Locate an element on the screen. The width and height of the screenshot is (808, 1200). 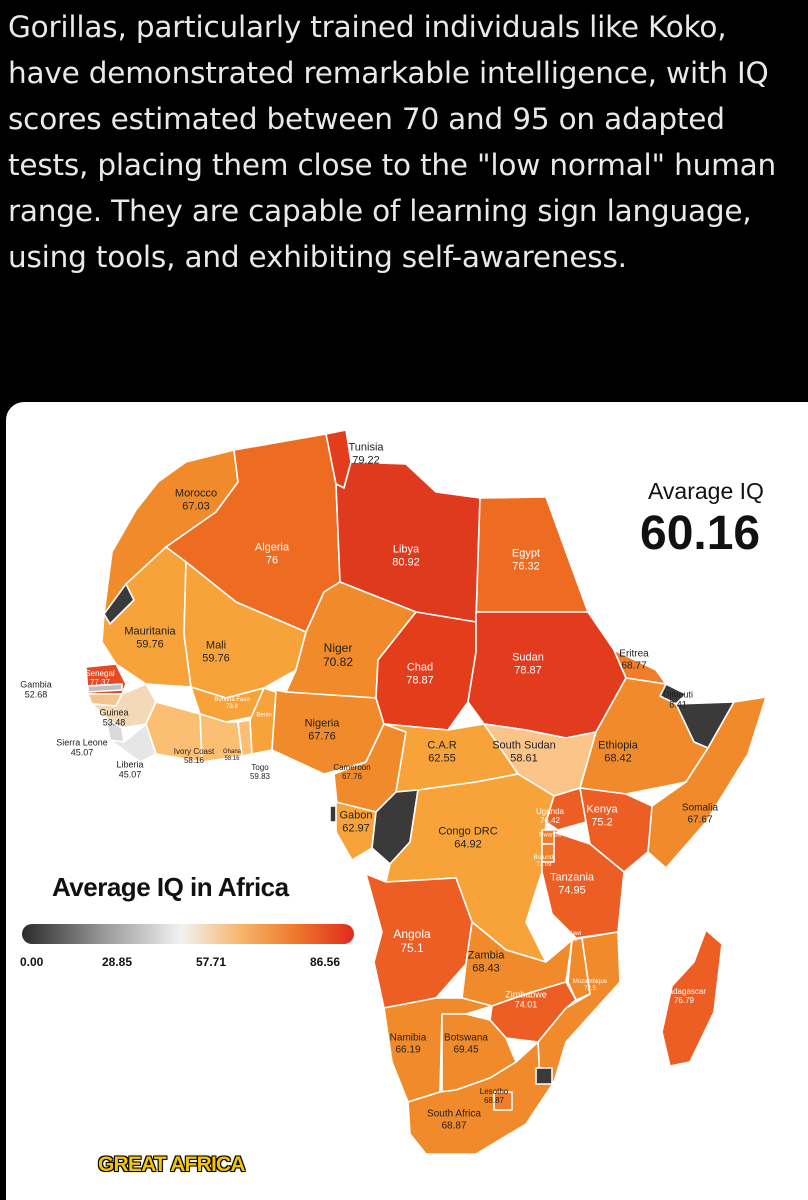
country-label-lesotho: Lesotho 68.87 is located at coordinates (494, 1096).